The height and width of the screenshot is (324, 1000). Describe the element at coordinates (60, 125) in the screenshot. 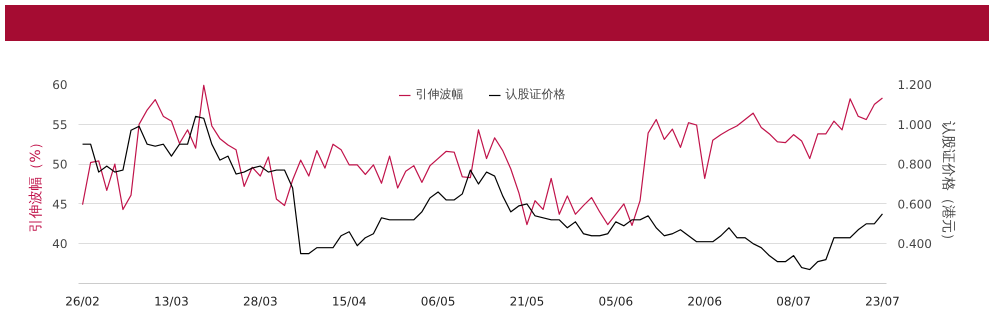

I see `y-tick-label: 55` at that location.